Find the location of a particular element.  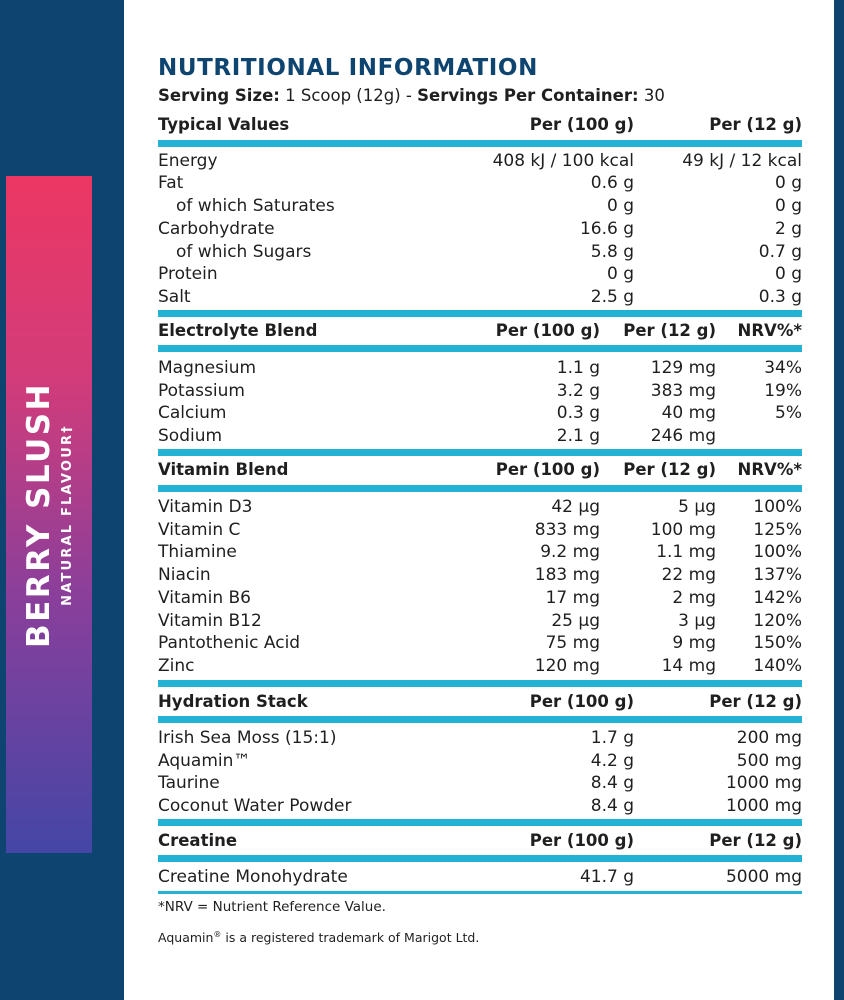

value-nrv: 34% is located at coordinates (783, 368).